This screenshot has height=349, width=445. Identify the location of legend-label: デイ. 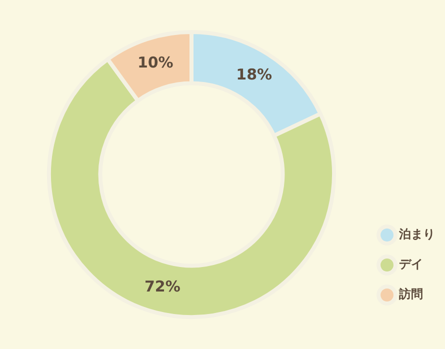
(411, 264).